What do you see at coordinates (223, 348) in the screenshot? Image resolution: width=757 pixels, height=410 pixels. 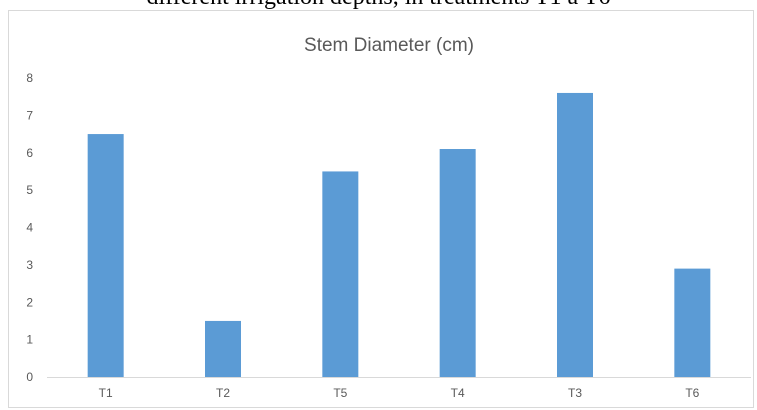 I see `bar-t2` at bounding box center [223, 348].